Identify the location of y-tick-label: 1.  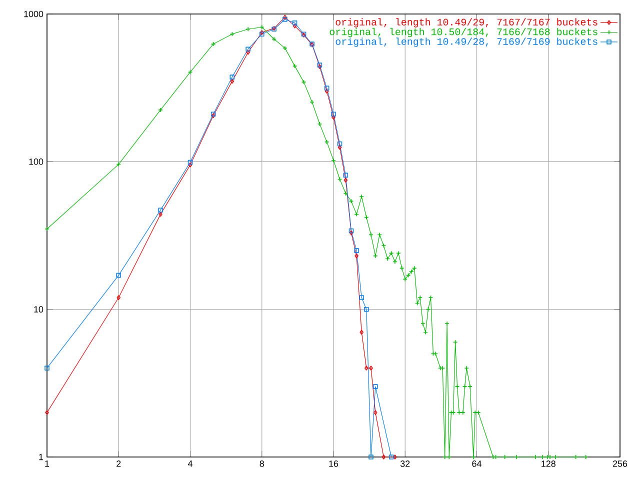
(41, 457).